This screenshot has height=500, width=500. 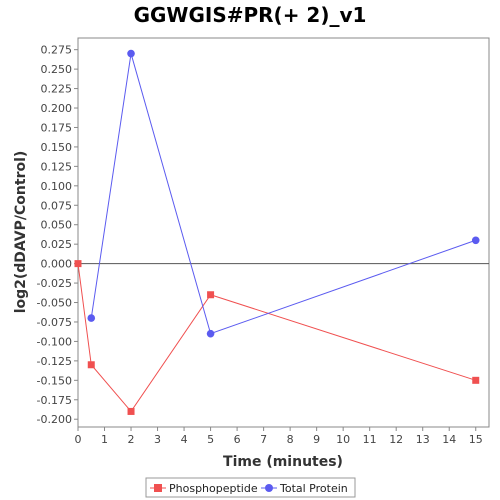 What do you see at coordinates (263, 439) in the screenshot?
I see `x-tick-label: 7` at bounding box center [263, 439].